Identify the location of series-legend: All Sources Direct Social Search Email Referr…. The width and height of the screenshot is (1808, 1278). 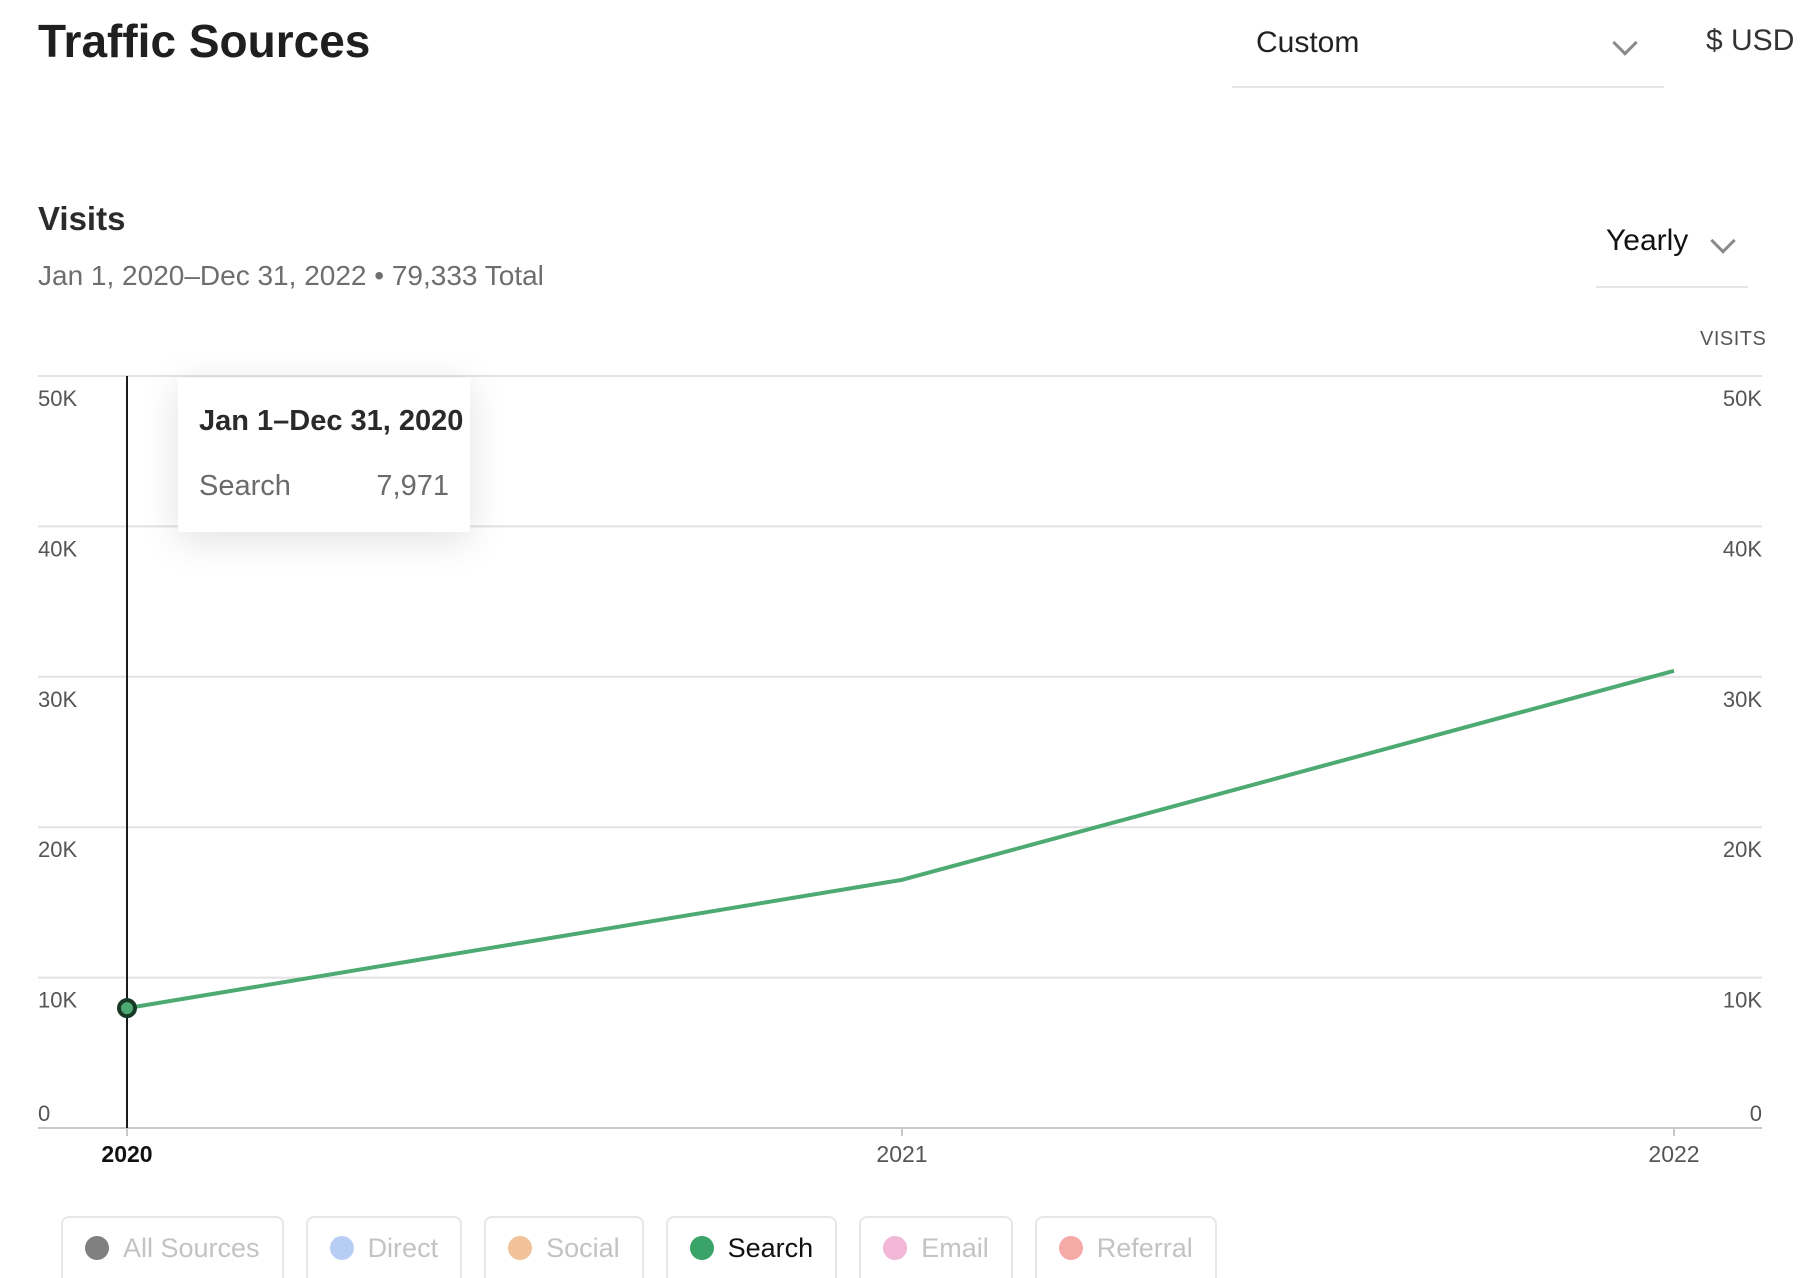
(639, 1247).